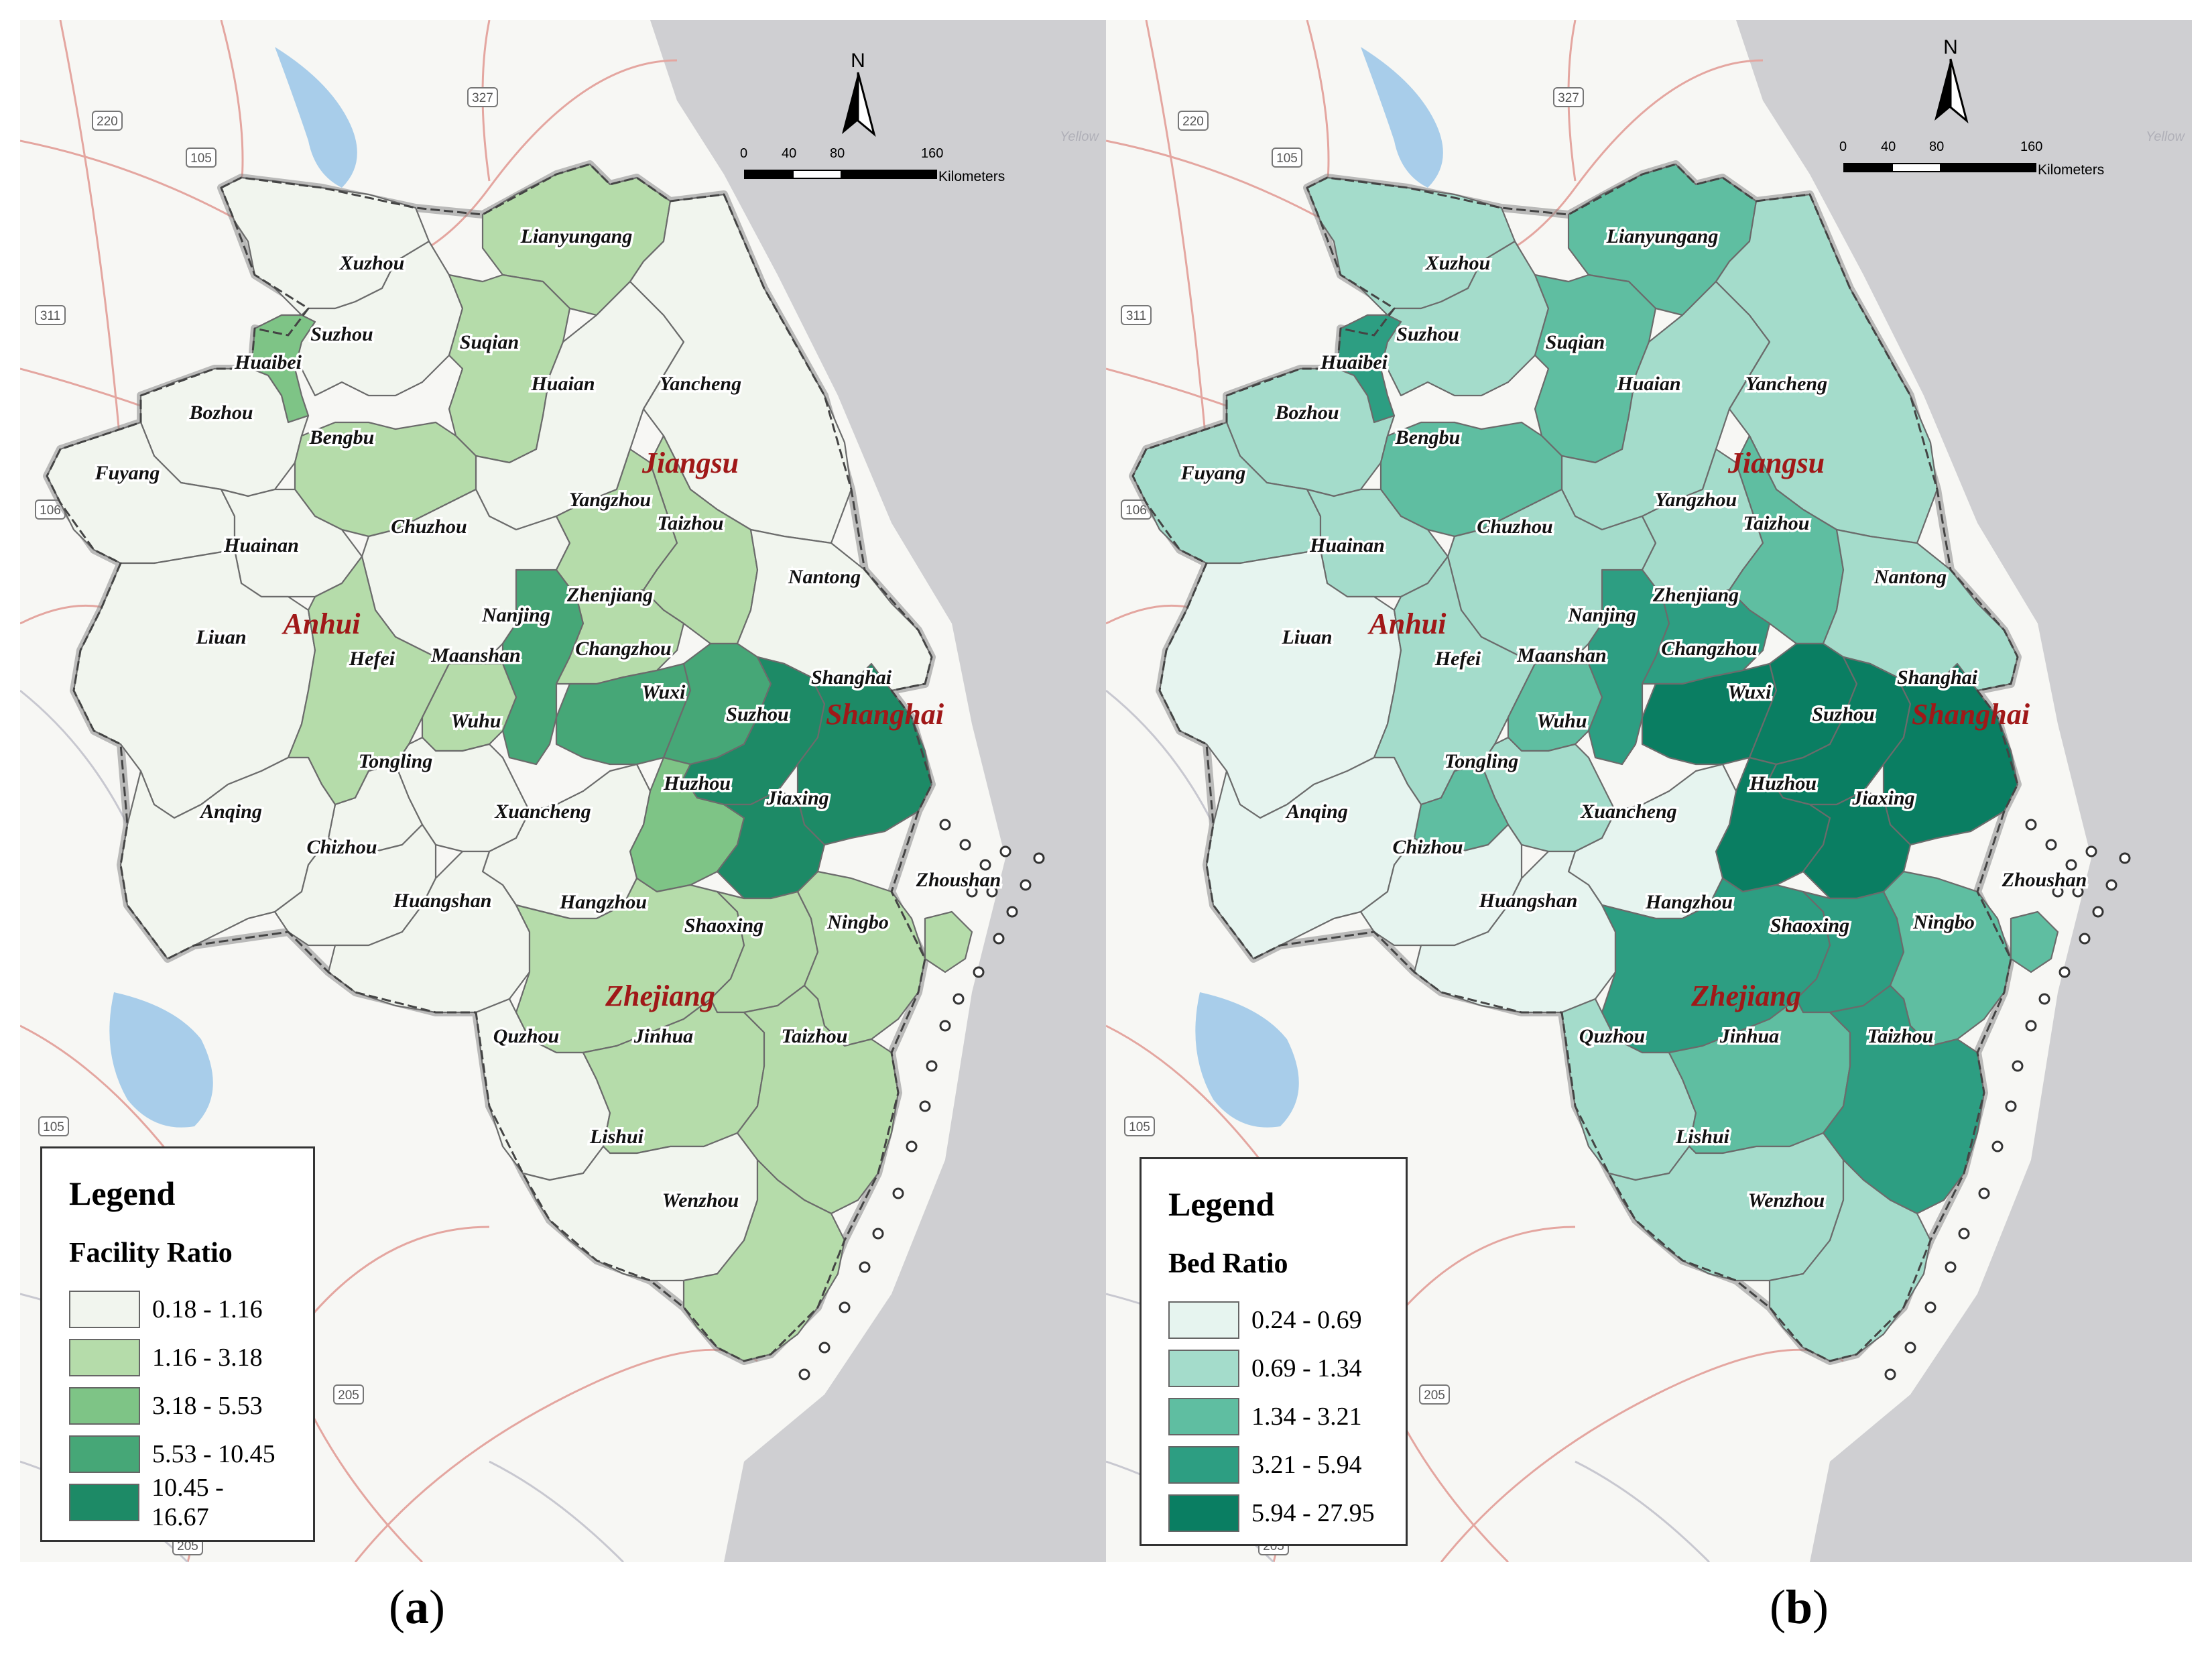 This screenshot has width=2212, height=1660. What do you see at coordinates (1427, 847) in the screenshot?
I see `city-label: Chizhou` at bounding box center [1427, 847].